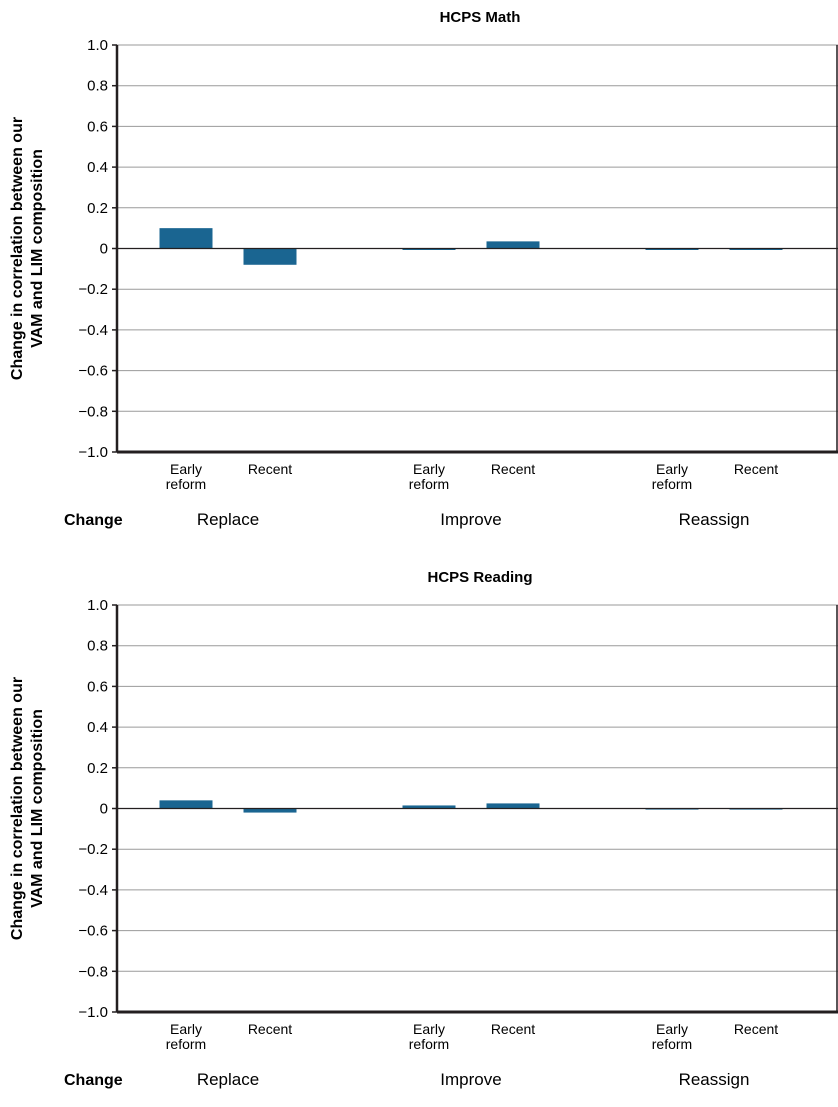 The image size is (838, 1107). Describe the element at coordinates (479, 577) in the screenshot. I see `chart-title: HCPS Reading` at that location.